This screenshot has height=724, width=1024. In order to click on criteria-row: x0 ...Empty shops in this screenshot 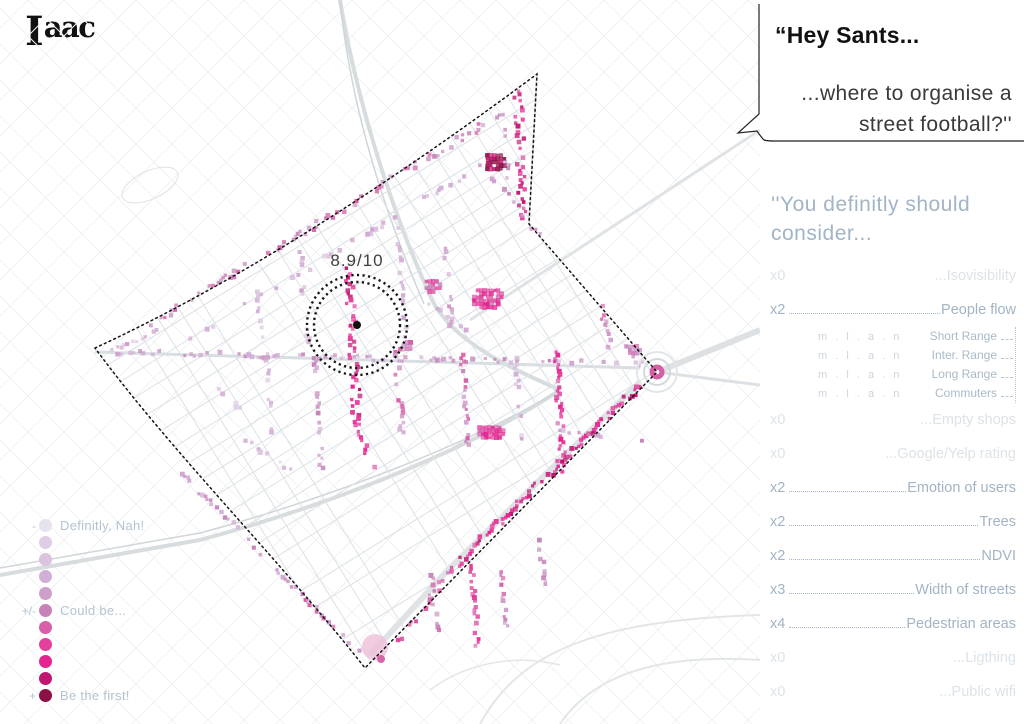, I will do `click(893, 420)`.